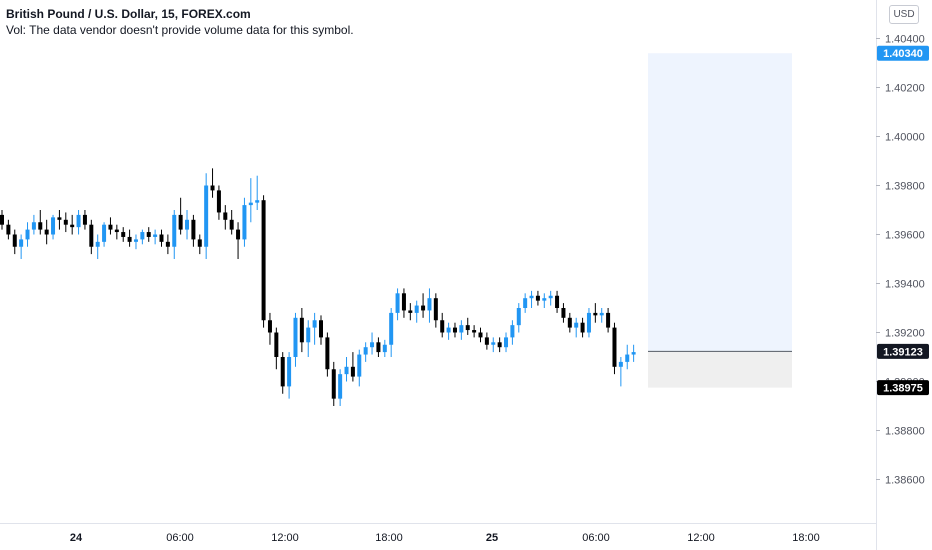 The height and width of the screenshot is (550, 932). I want to click on time-axis: 24 06:00 12:00 18:00 25 06:00 12:00 18:00, so click(445, 538).